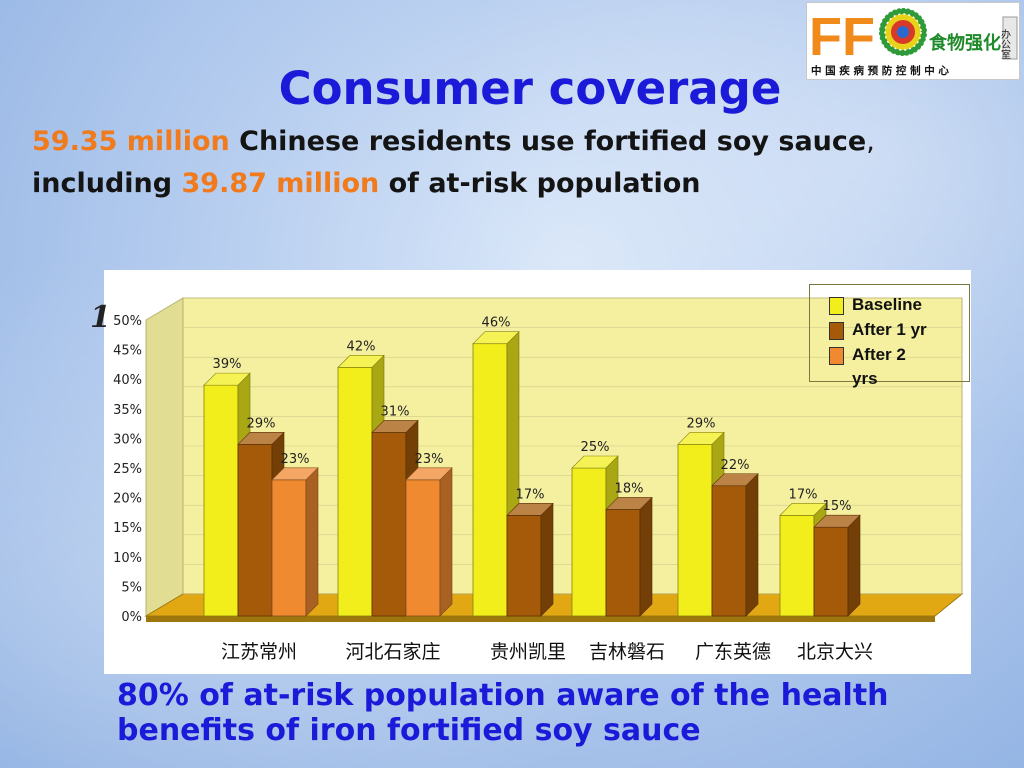  I want to click on y-tick-label: 40%, so click(127, 380).